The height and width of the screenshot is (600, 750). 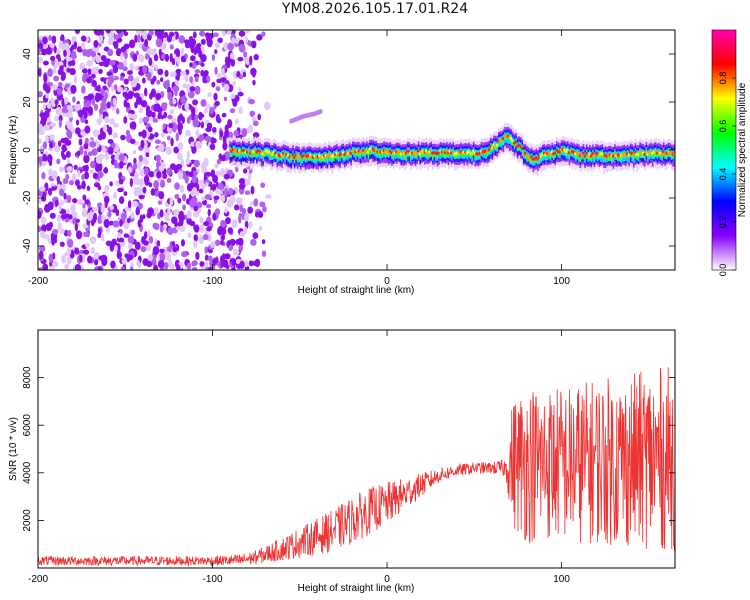 I want to click on y-tick-label: 4000, so click(x=27, y=472).